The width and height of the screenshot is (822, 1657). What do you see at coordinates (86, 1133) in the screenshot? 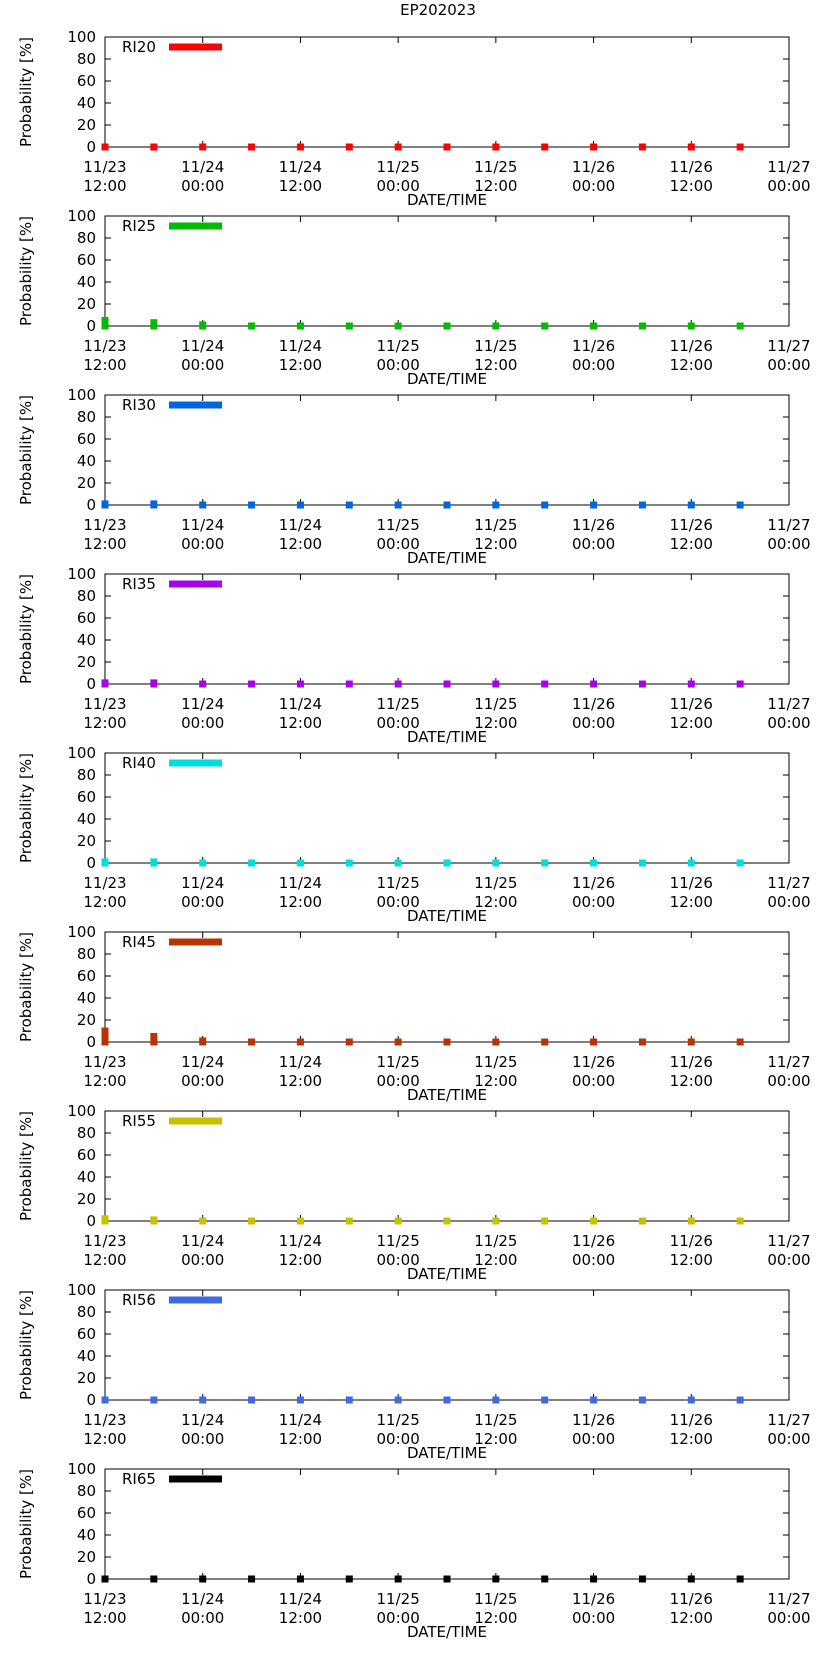
I see `y-tick-label: 80` at bounding box center [86, 1133].